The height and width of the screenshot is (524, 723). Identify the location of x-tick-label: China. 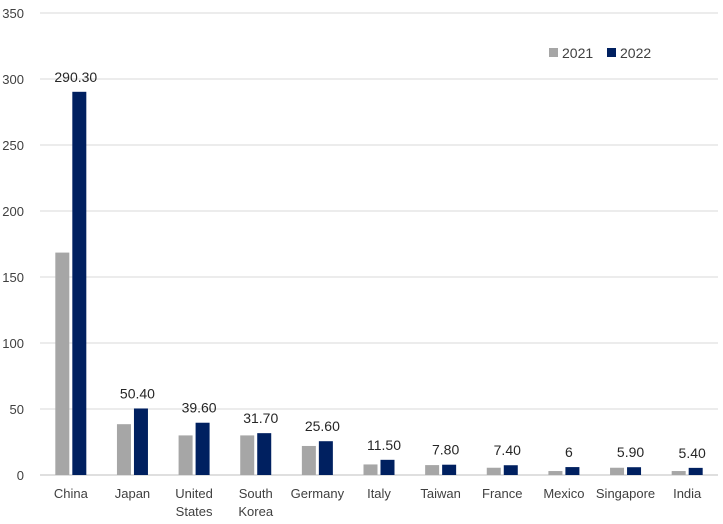
(71, 493).